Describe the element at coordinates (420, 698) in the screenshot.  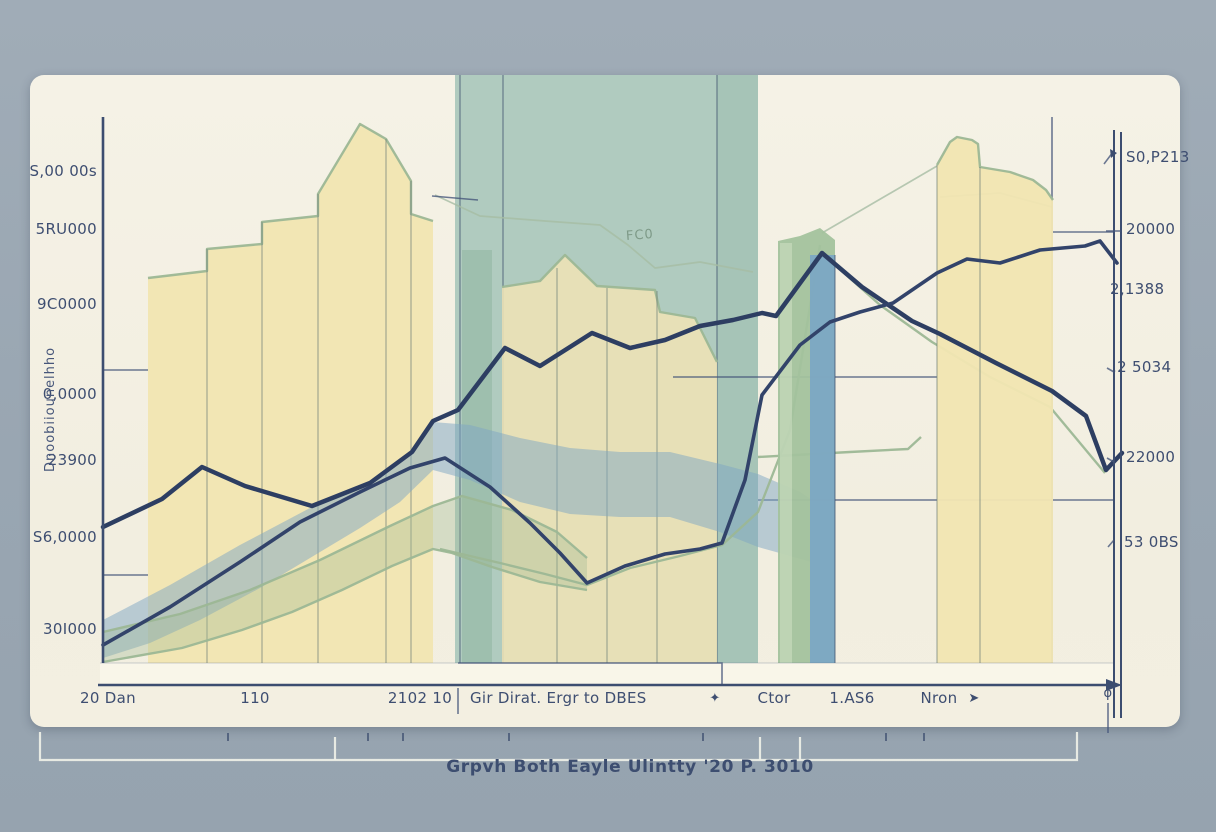
I see `x-tick-3: 2102 10` at that location.